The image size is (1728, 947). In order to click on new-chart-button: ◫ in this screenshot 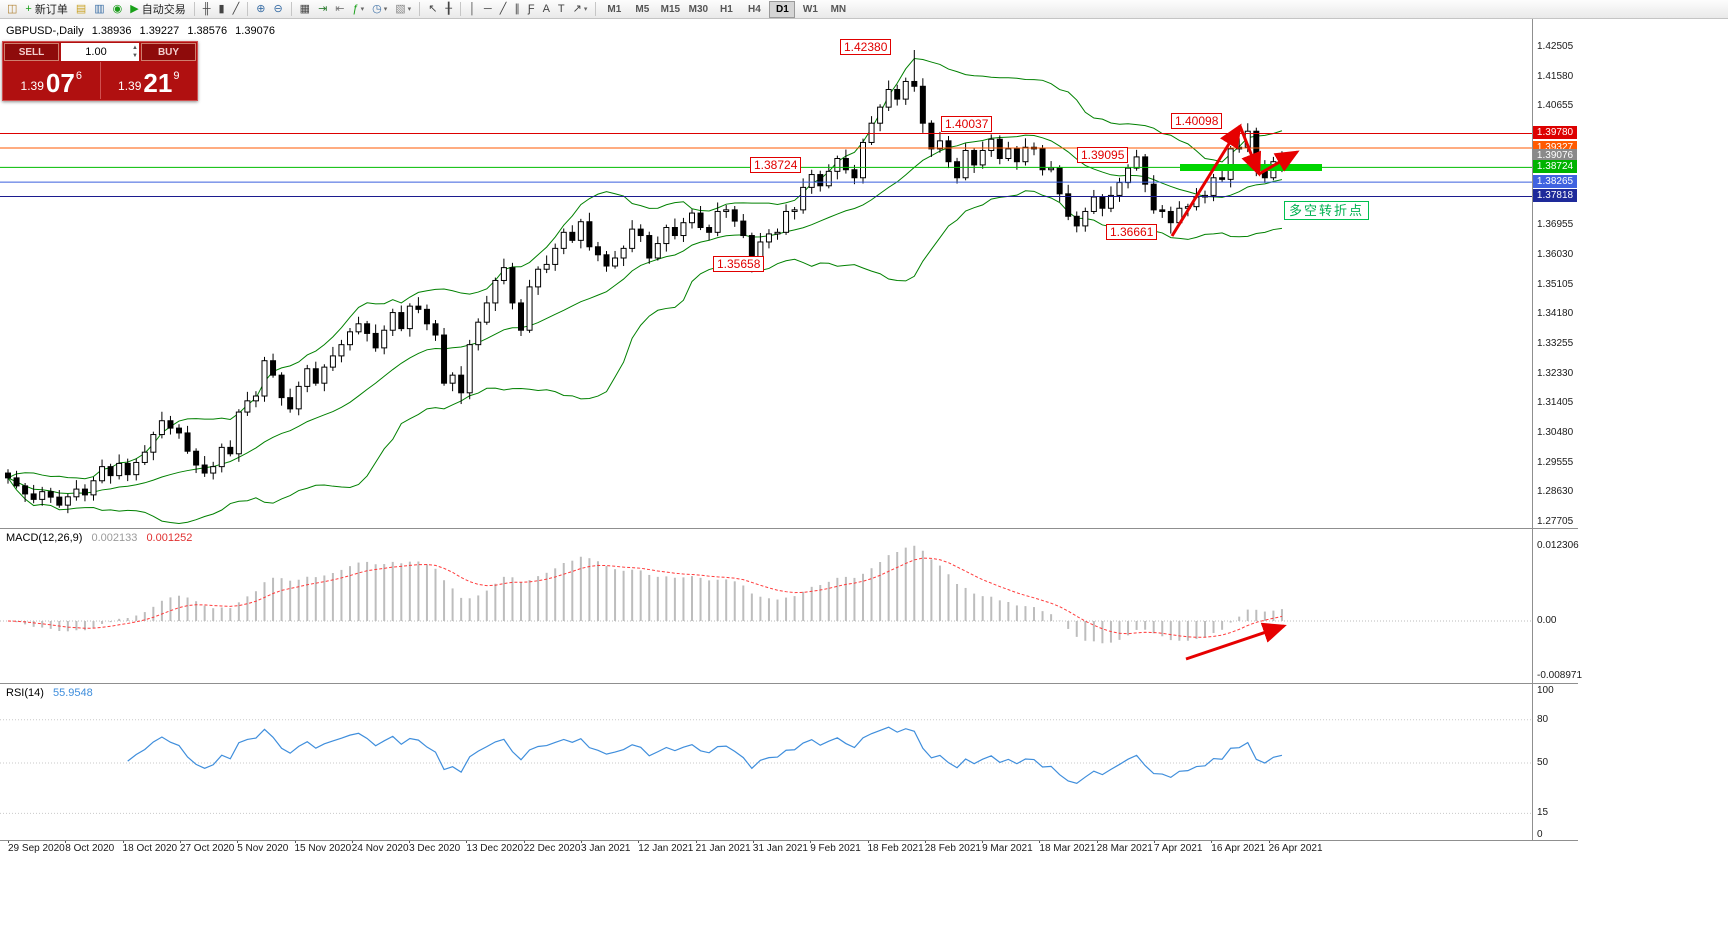, I will do `click(12, 9)`.